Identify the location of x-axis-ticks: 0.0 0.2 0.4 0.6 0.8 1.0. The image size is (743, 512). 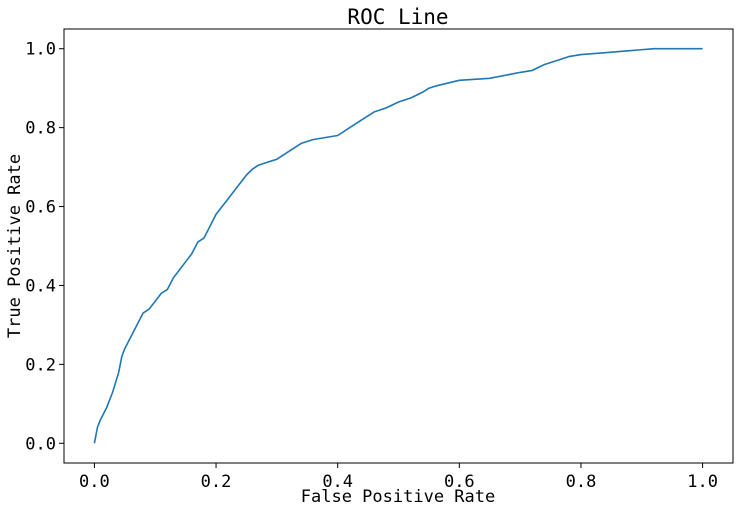
(398, 477).